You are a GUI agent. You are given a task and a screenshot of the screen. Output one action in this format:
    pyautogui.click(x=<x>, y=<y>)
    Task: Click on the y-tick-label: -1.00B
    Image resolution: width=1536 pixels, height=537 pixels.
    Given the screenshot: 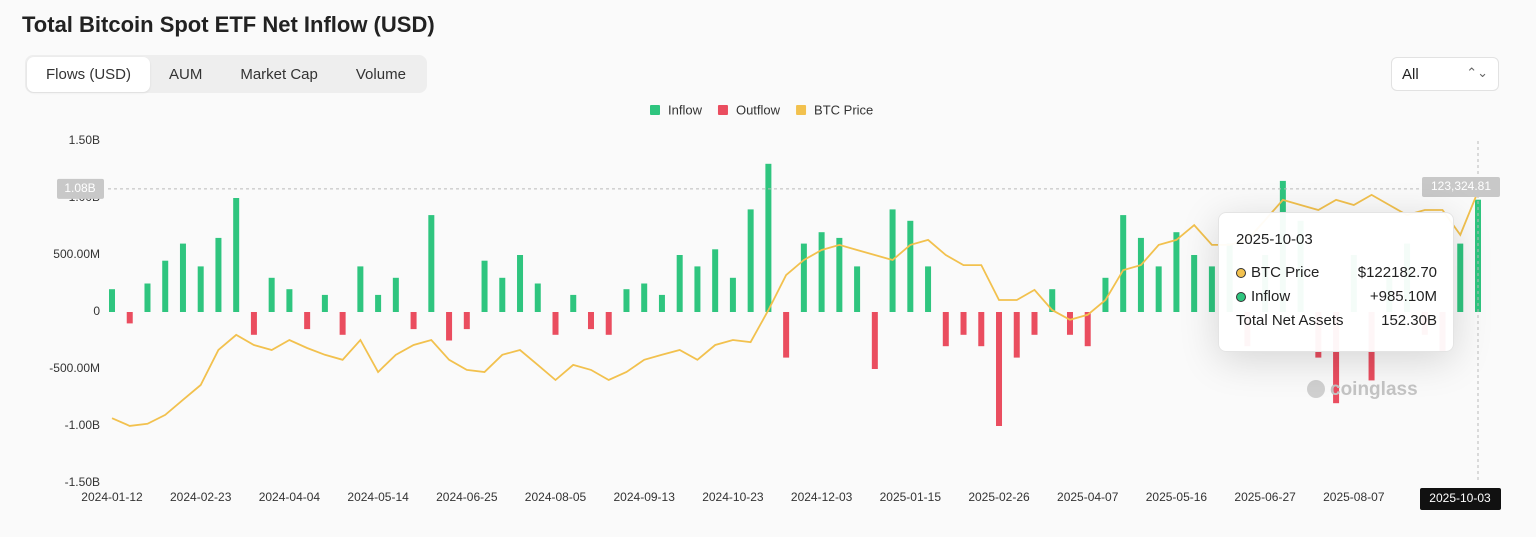 What is the action you would take?
    pyautogui.click(x=82, y=425)
    